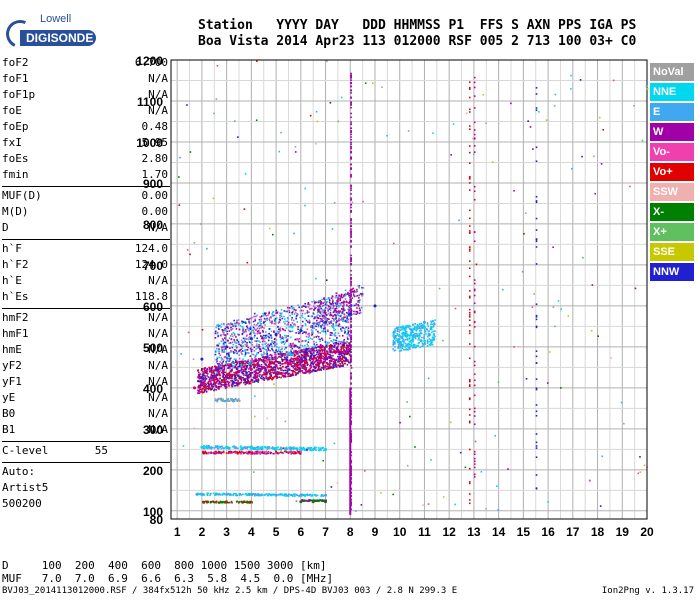 The width and height of the screenshot is (700, 600). Describe the element at coordinates (158, 227) in the screenshot. I see `param-value: N/A` at that location.